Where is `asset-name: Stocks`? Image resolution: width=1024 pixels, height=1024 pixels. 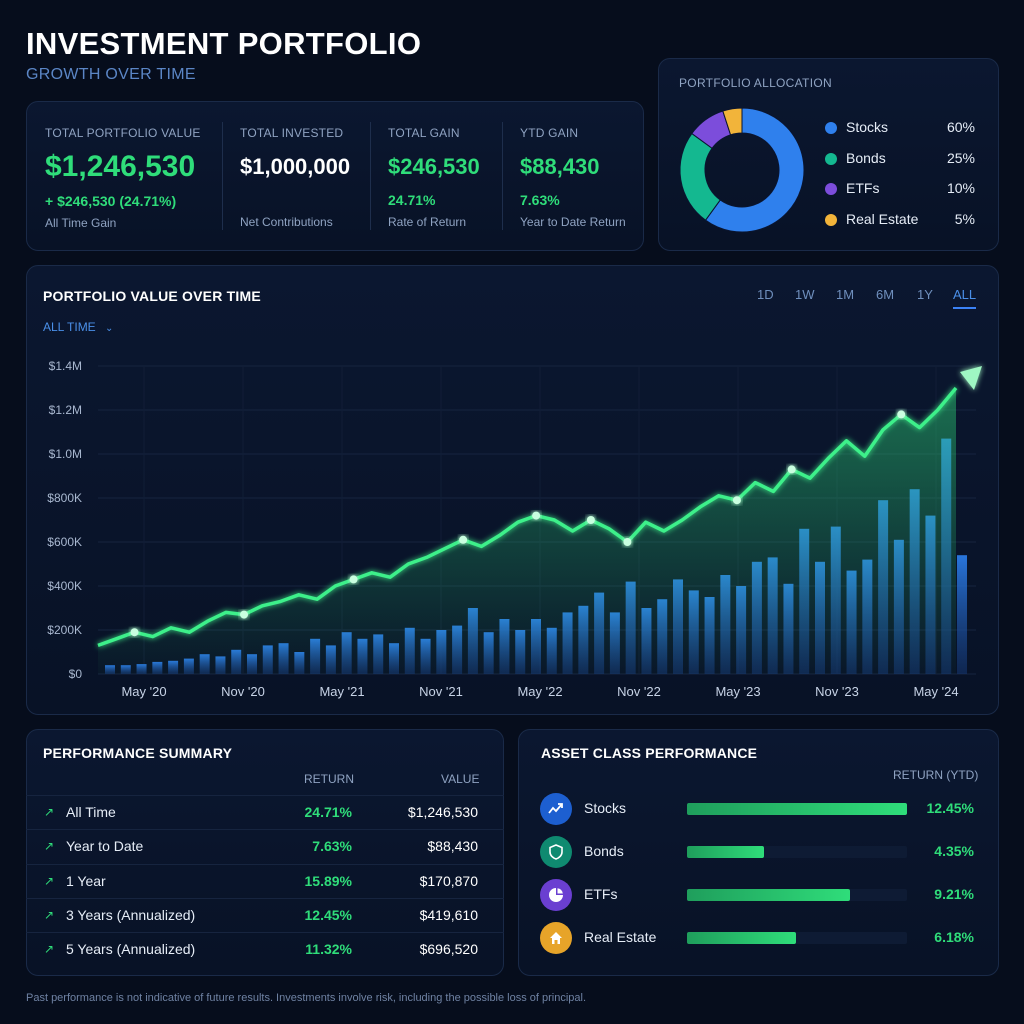
asset-name: Stocks is located at coordinates (605, 808).